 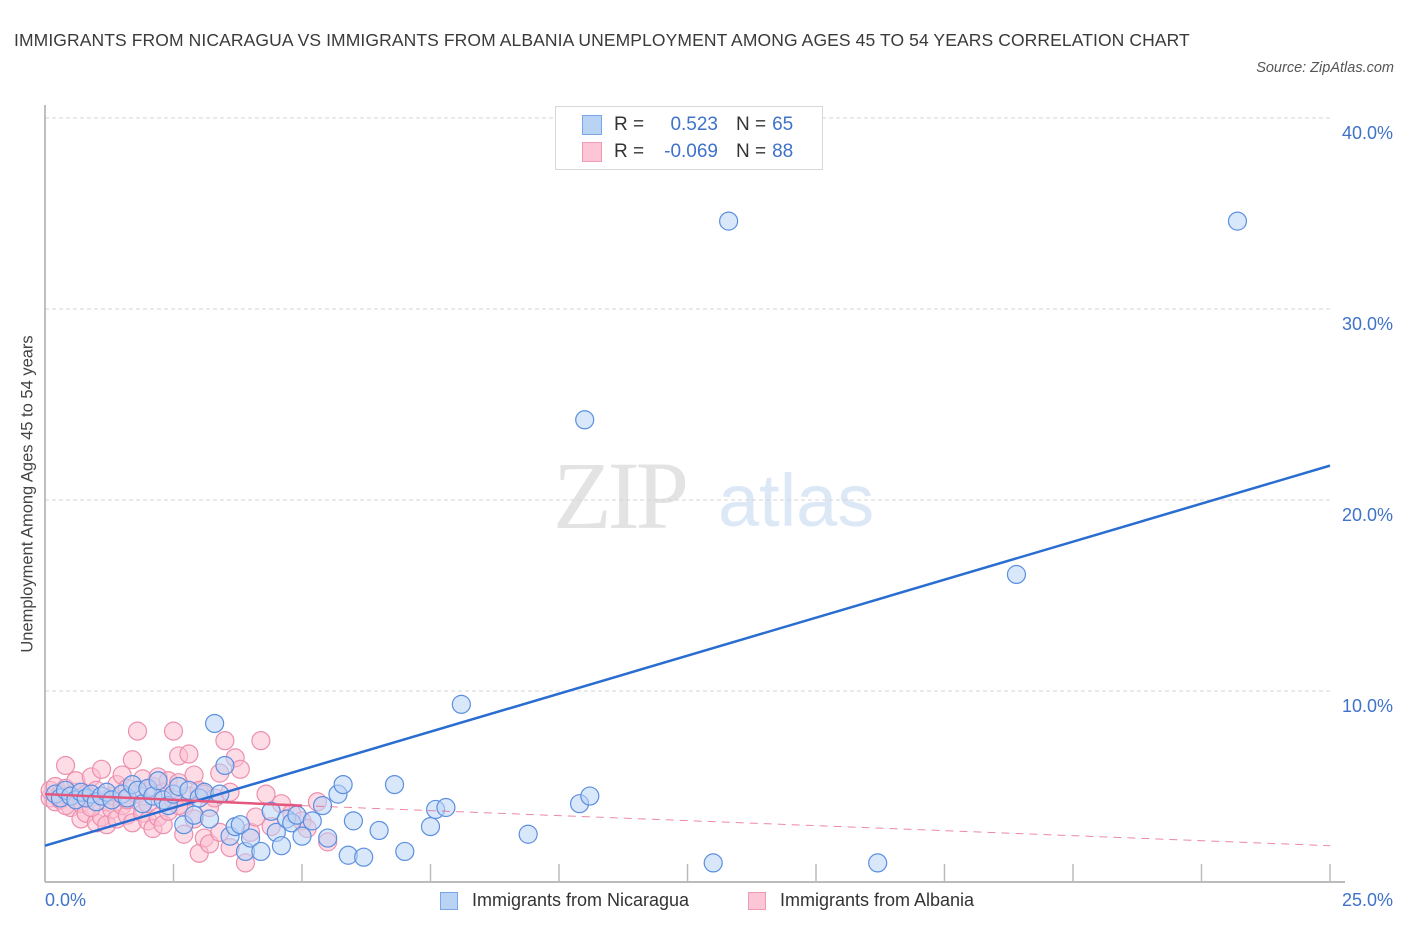 I want to click on x-tick-0: 0.0%, so click(x=66, y=900).